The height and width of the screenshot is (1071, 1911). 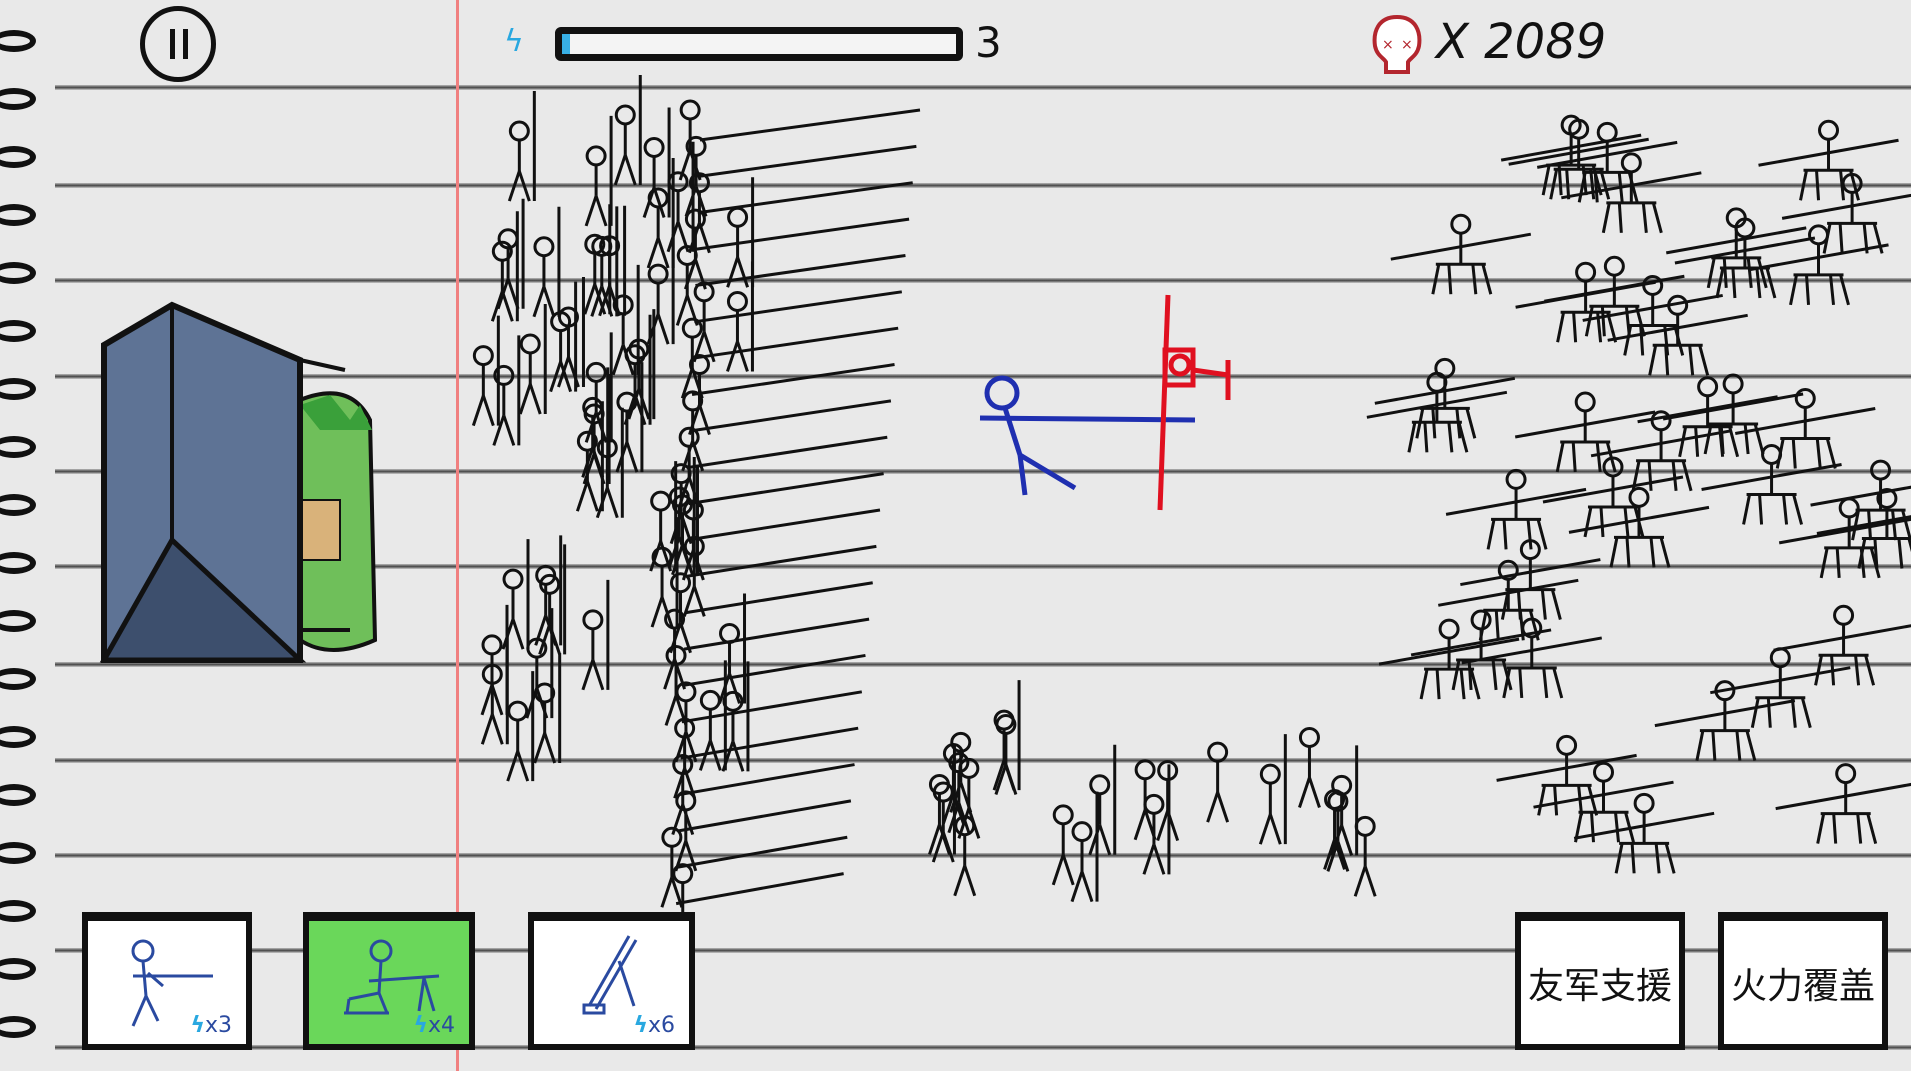 I want to click on unit-card-machine-gunner: ϟx4, so click(x=389, y=981).